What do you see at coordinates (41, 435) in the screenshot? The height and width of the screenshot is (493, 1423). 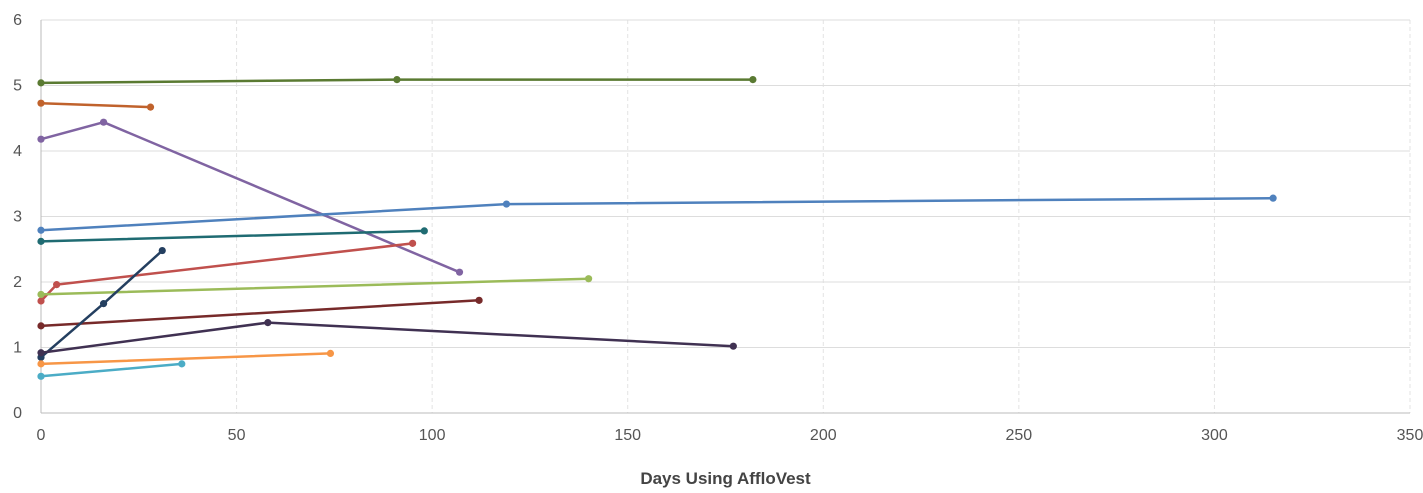 I see `x-tick-label-0: 0` at bounding box center [41, 435].